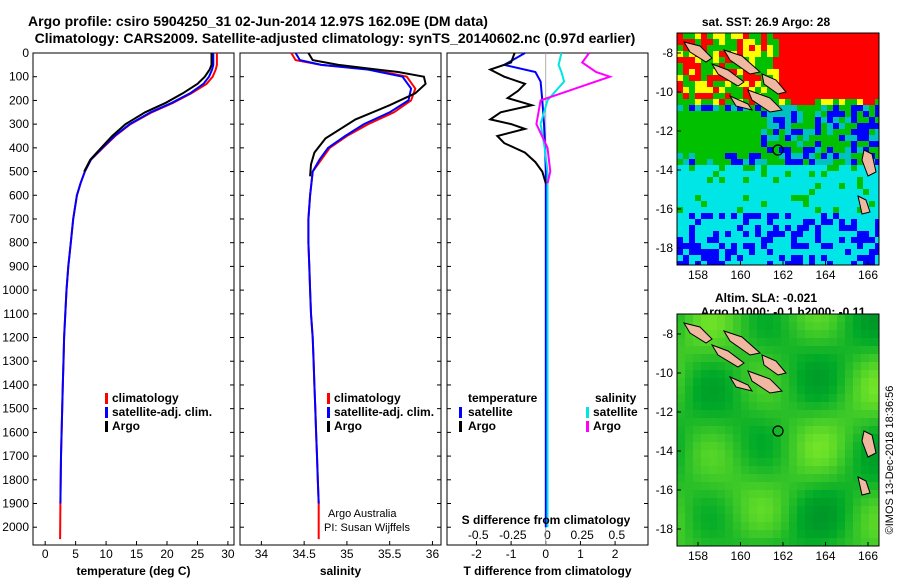  What do you see at coordinates (766, 22) in the screenshot?
I see `sst-map-title: sat. SST: 26.9 Argo: 28` at bounding box center [766, 22].